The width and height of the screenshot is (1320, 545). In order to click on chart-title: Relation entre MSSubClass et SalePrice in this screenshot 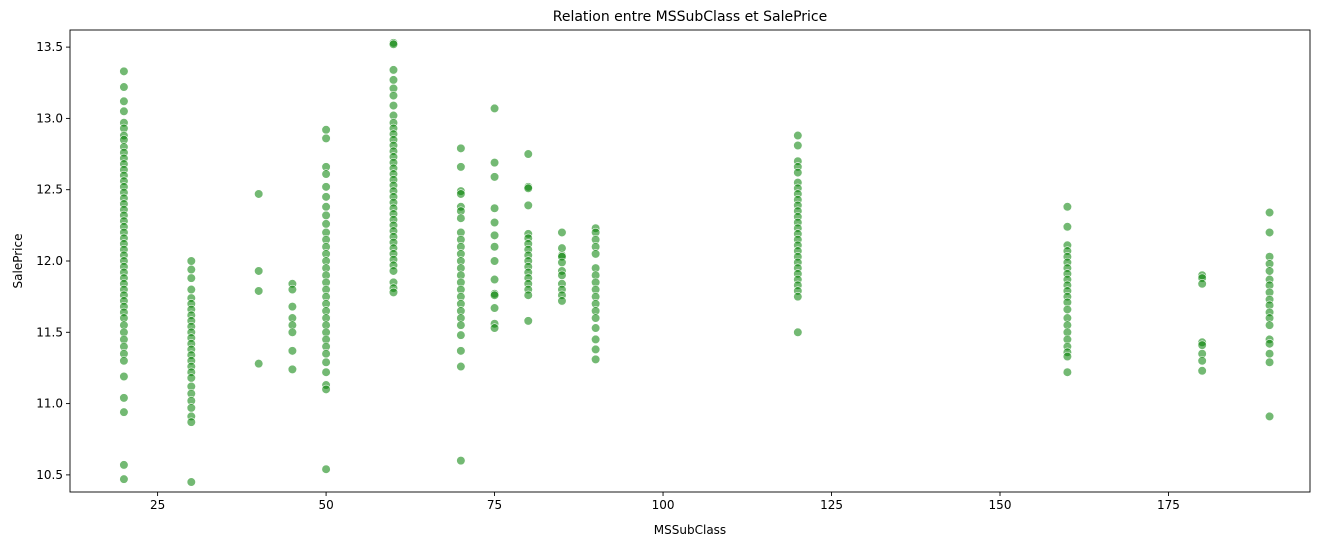, I will do `click(690, 17)`.